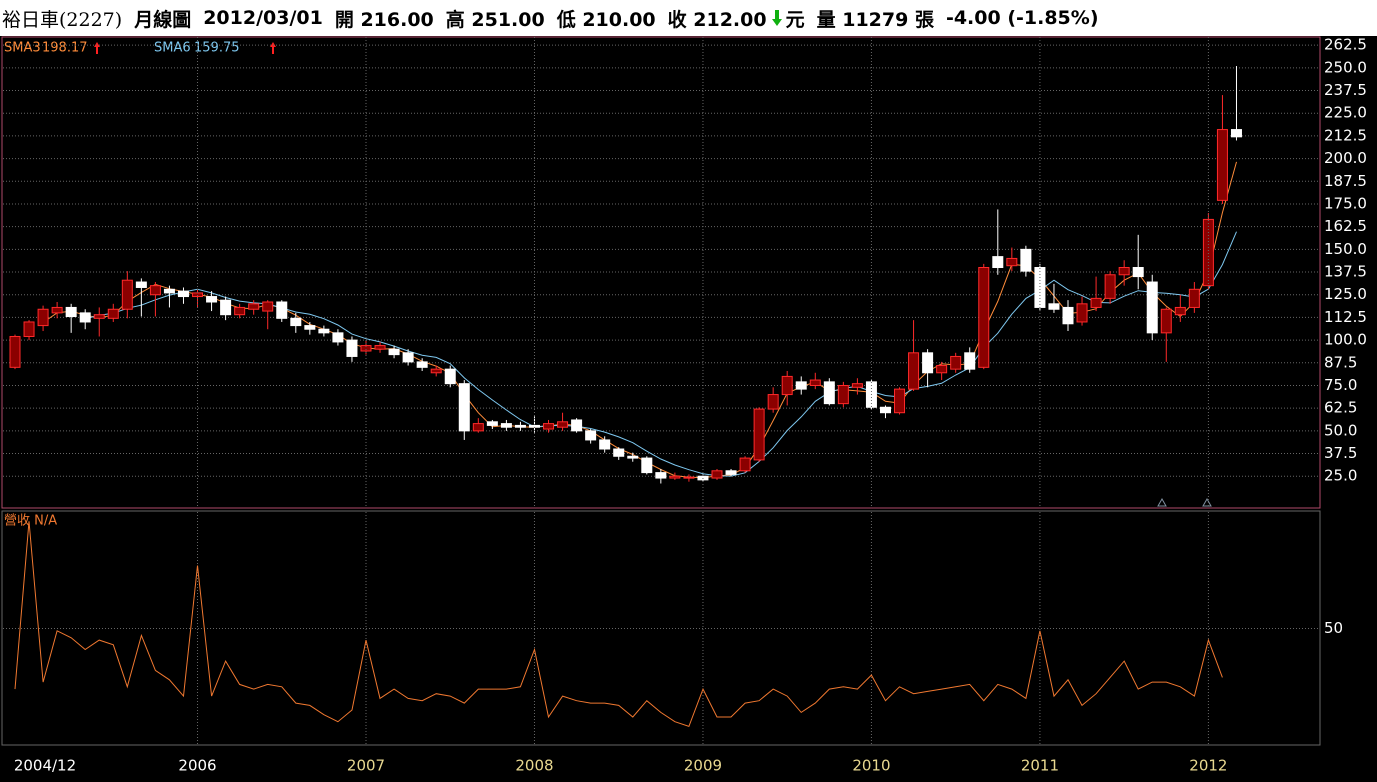 Image resolution: width=1377 pixels, height=782 pixels. I want to click on x-tick-label: 2006, so click(197, 766).